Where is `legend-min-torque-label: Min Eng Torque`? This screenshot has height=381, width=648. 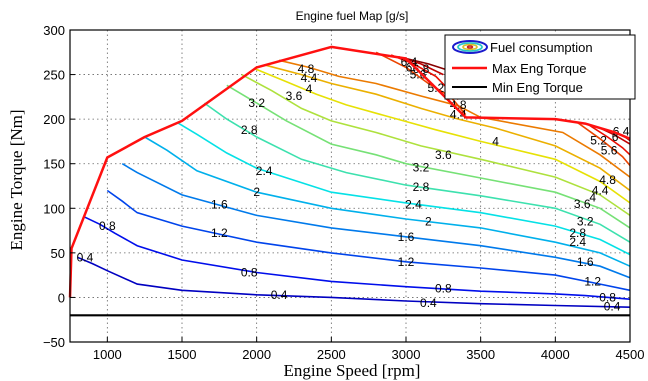
legend-min-torque-label: Min Eng Torque is located at coordinates (537, 87).